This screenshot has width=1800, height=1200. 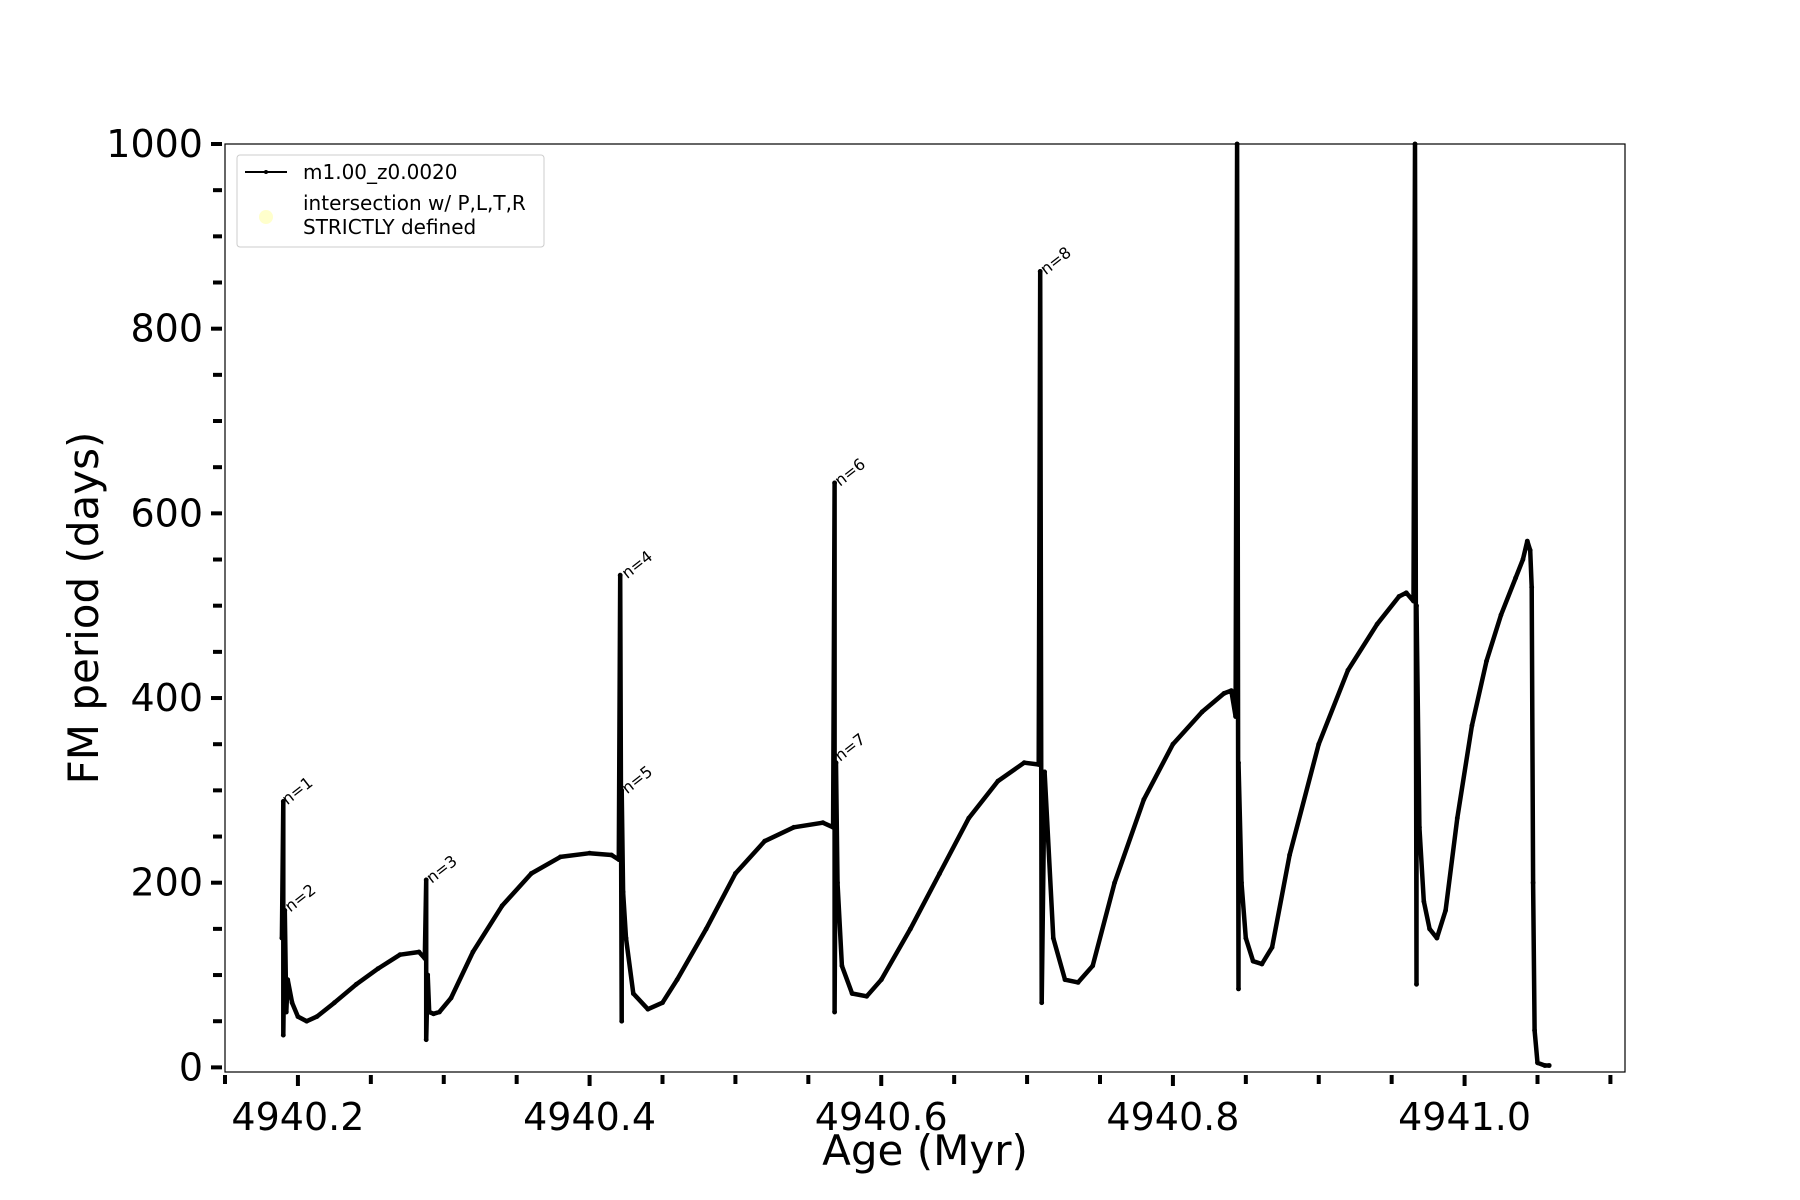 What do you see at coordinates (380, 172) in the screenshot?
I see `legend-entry-series: m1.00_z0.0020` at bounding box center [380, 172].